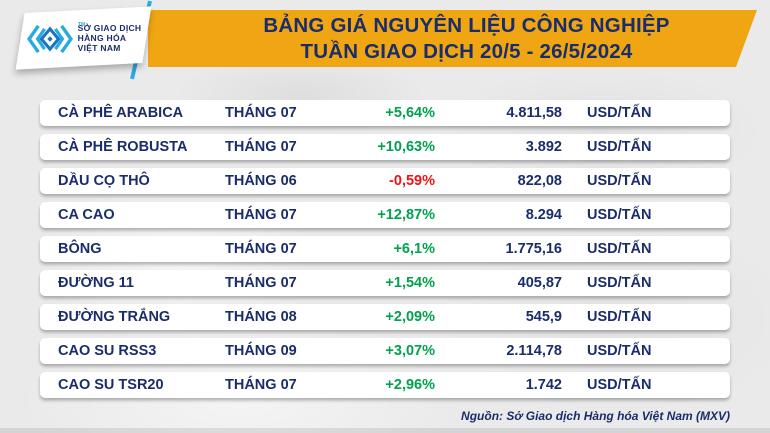  I want to click on price-value: 405,87, so click(539, 283).